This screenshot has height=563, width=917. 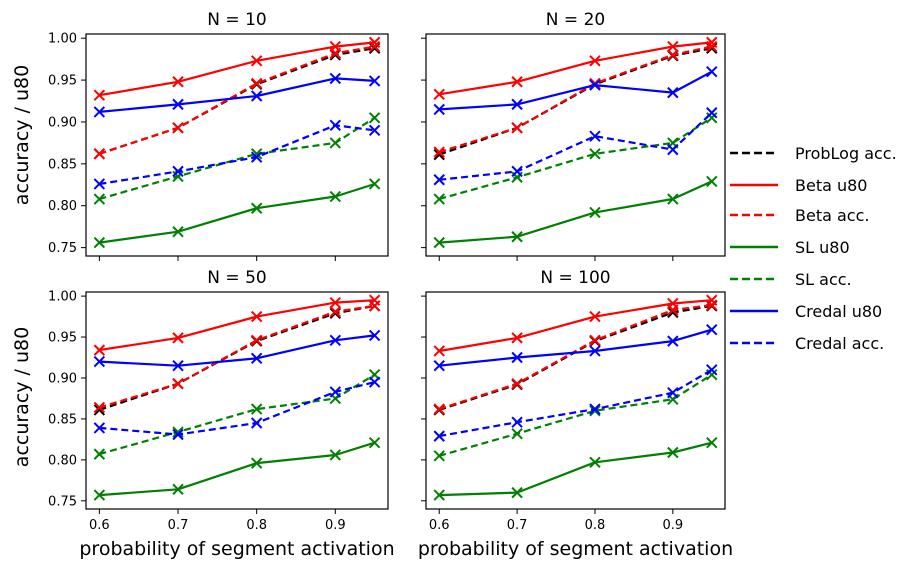 What do you see at coordinates (22, 397) in the screenshot?
I see `y-axis-label-bottom: accuracy / u80` at bounding box center [22, 397].